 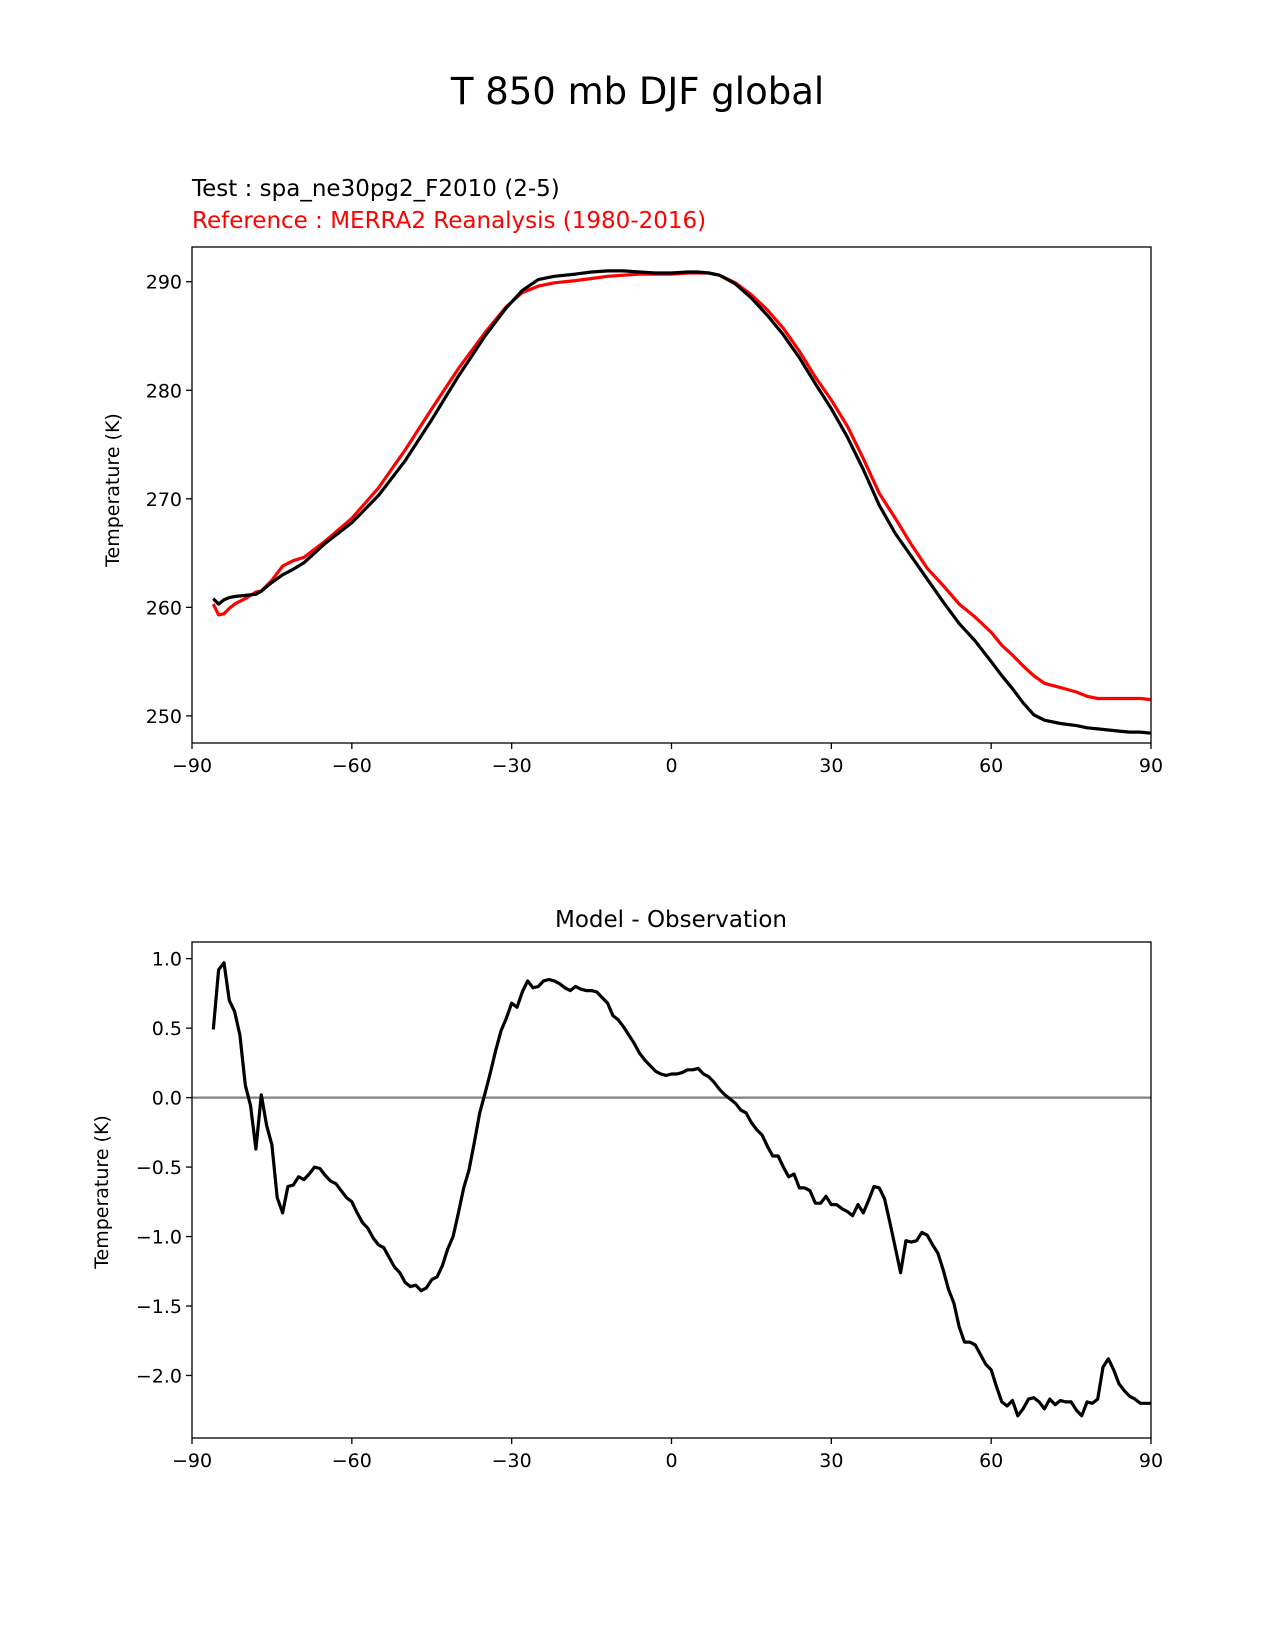 What do you see at coordinates (113, 490) in the screenshot?
I see `upper-y-axis-label: Temperature (K)` at bounding box center [113, 490].